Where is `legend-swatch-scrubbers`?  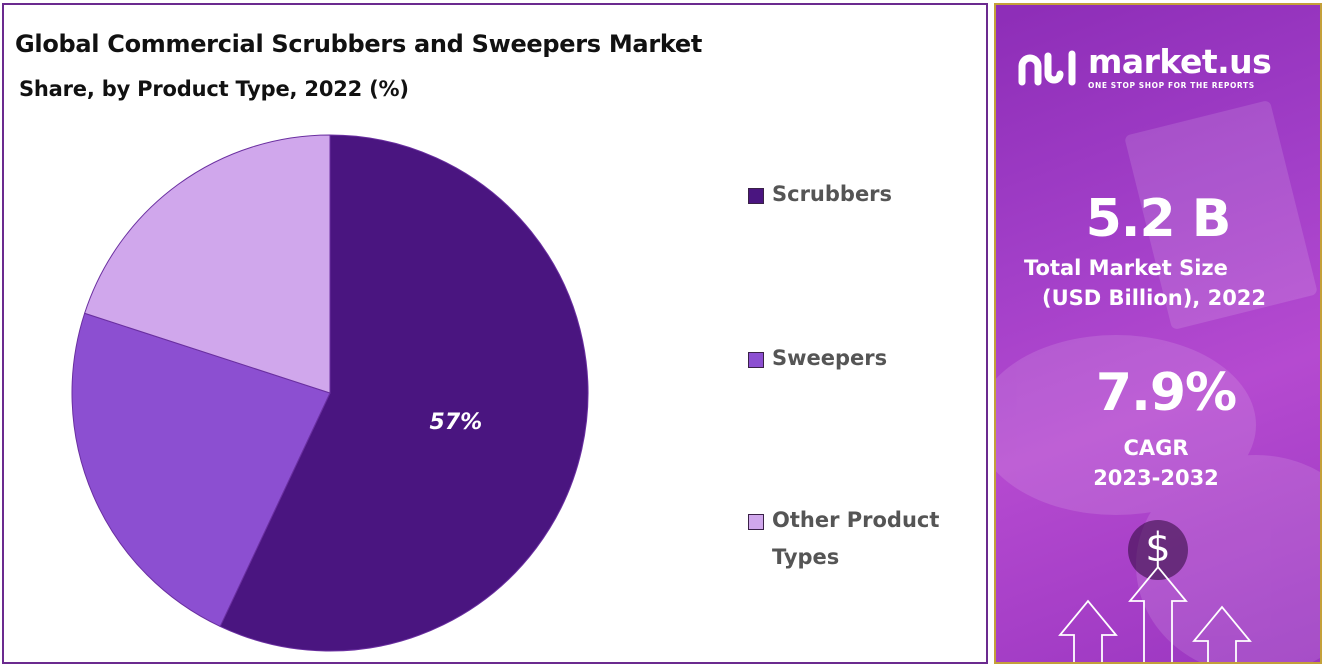 legend-swatch-scrubbers is located at coordinates (756, 196).